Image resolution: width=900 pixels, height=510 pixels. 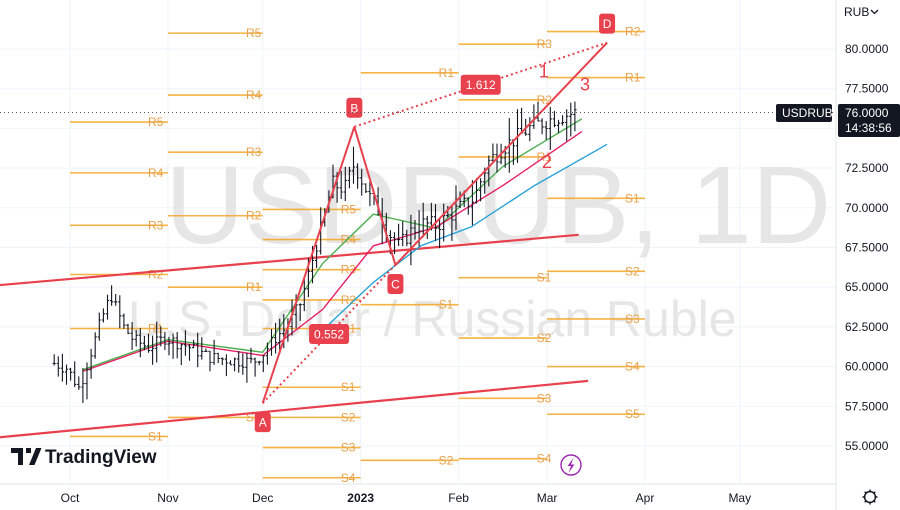 I want to click on tradingview-logo: TradingView, so click(x=84, y=457).